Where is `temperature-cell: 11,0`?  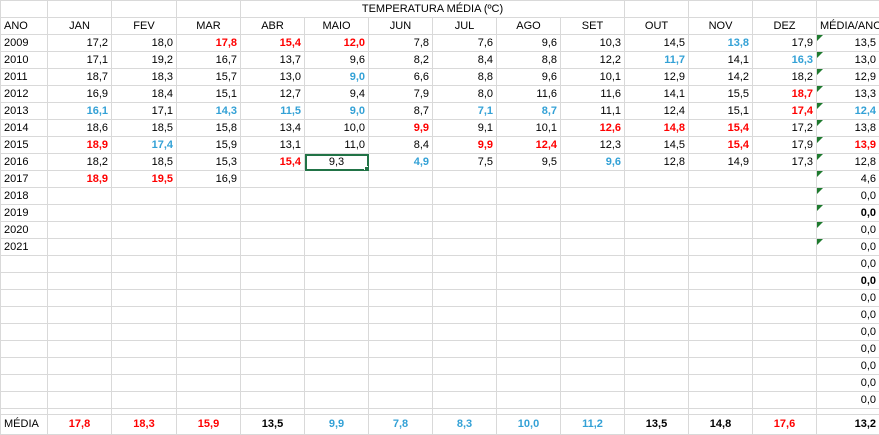
temperature-cell: 11,0 is located at coordinates (337, 145).